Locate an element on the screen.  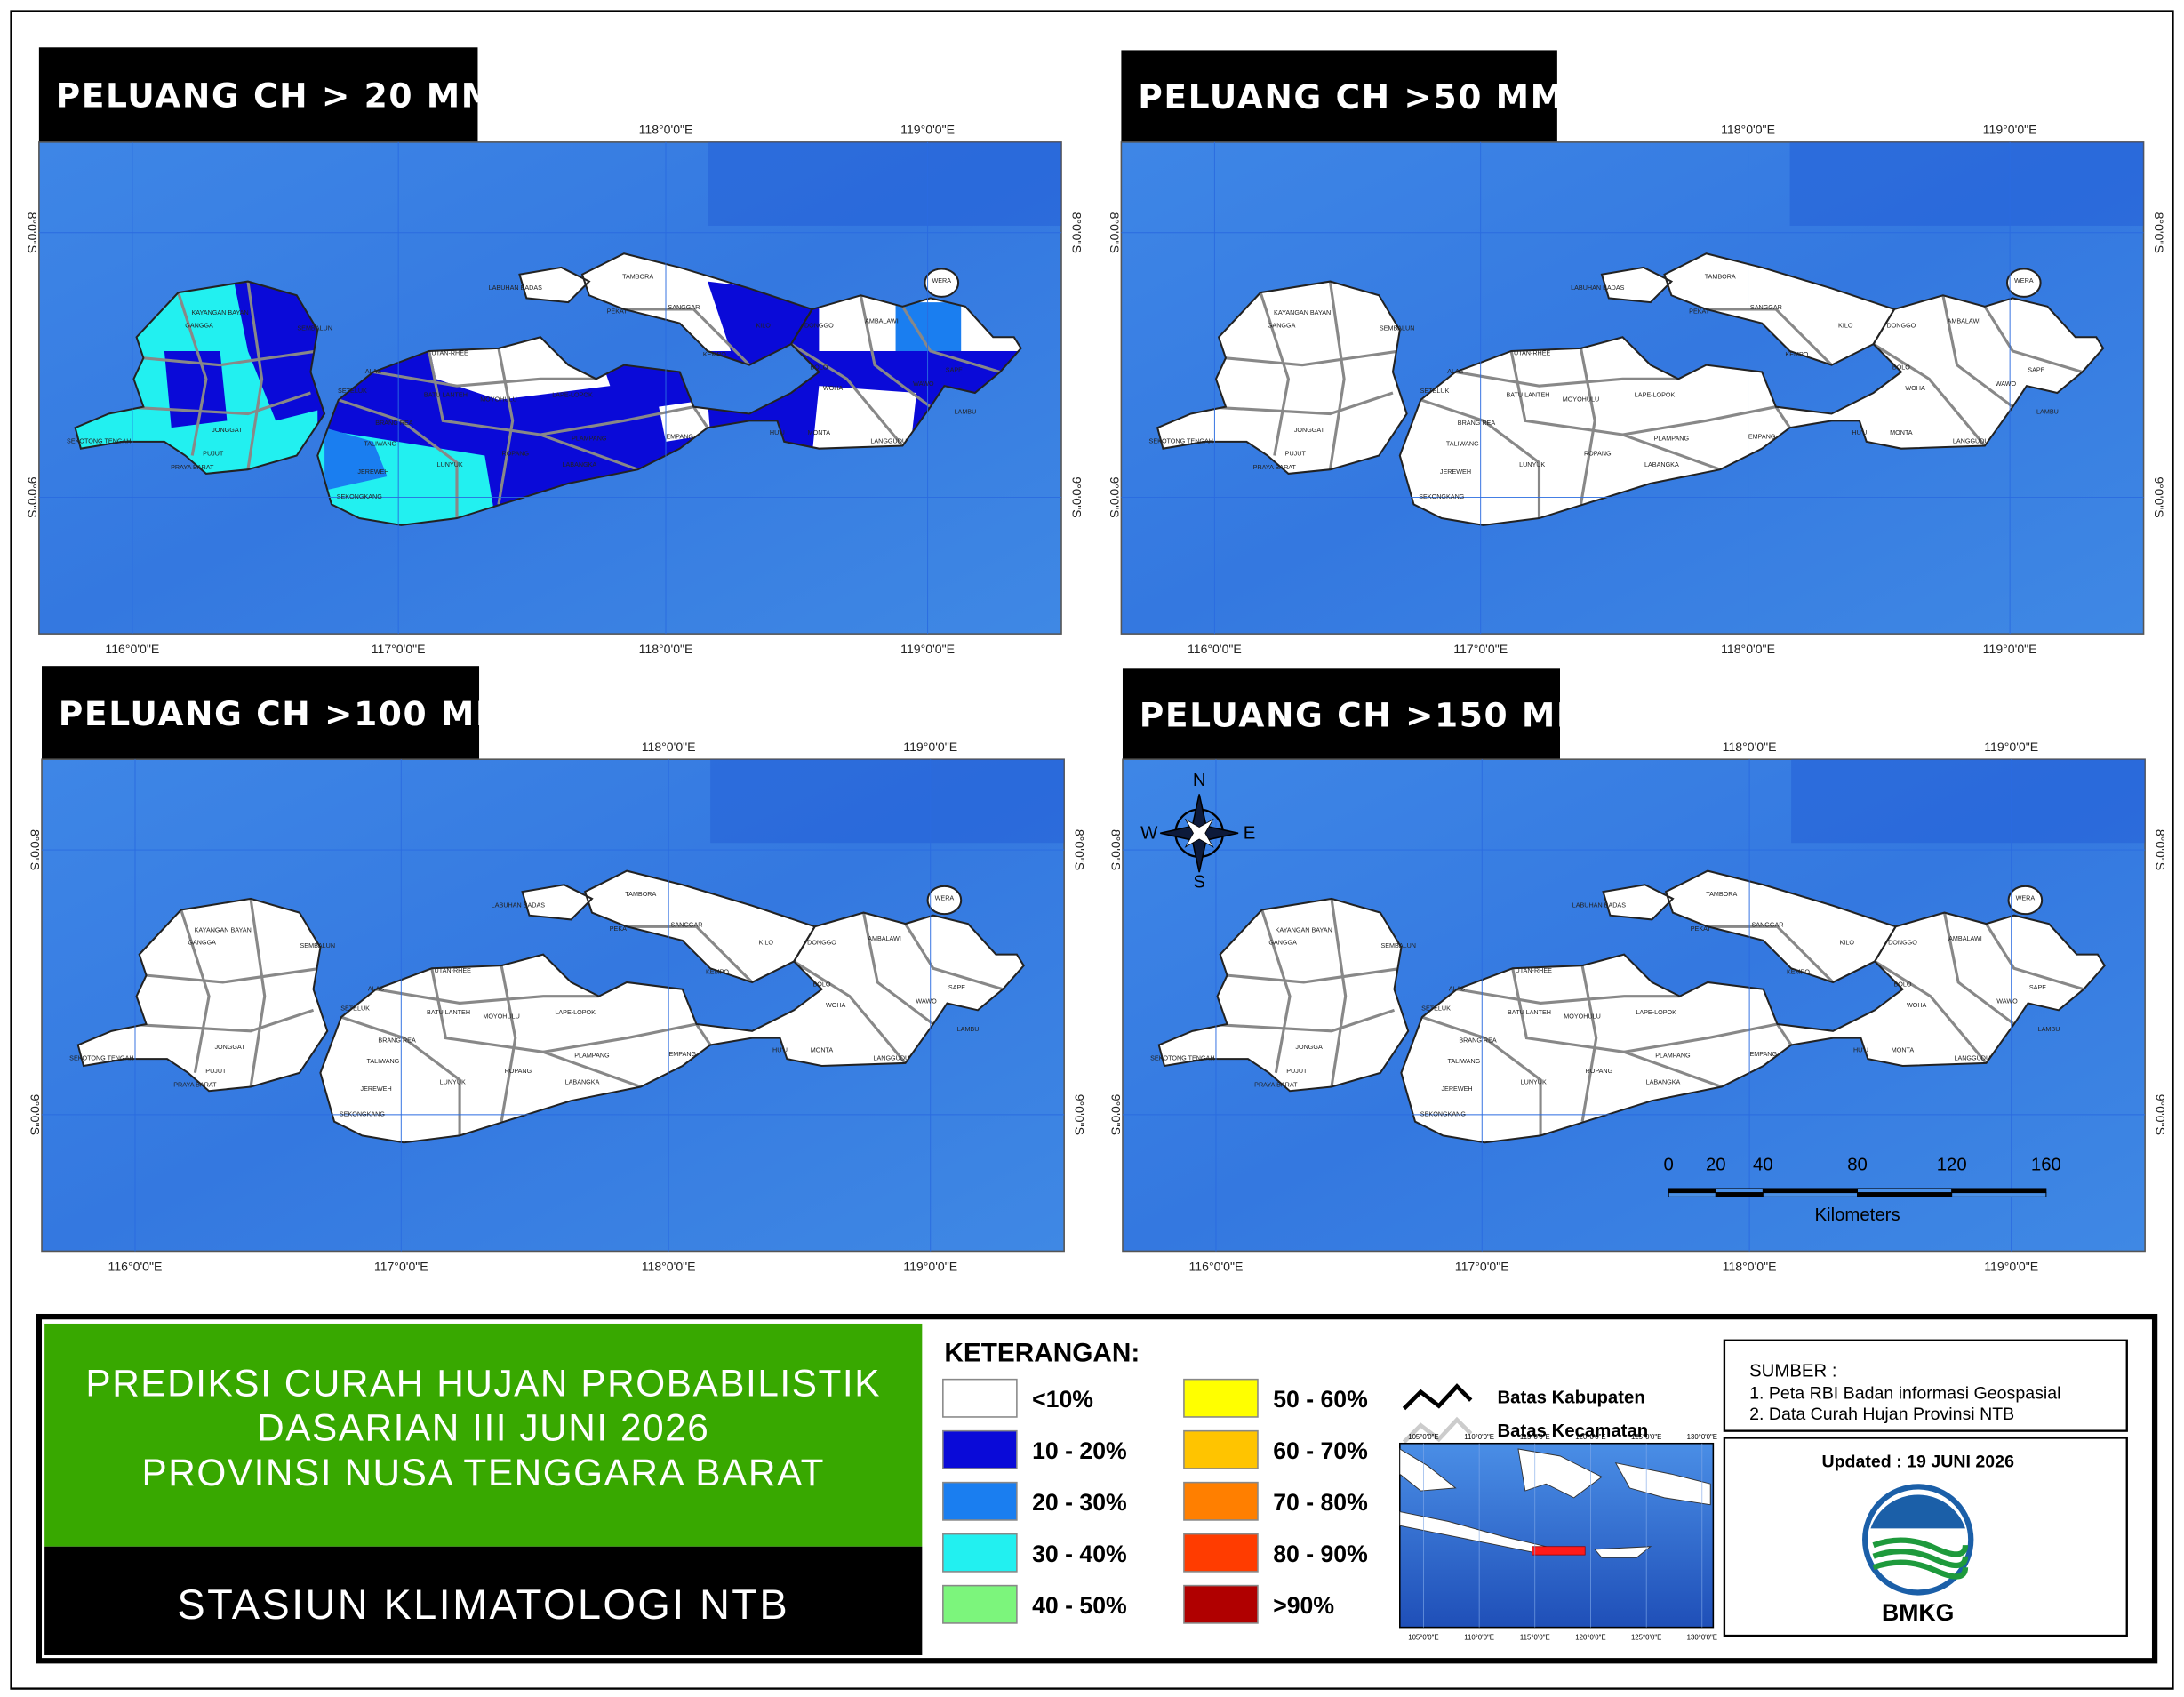
legend-label: 50 - 60% is located at coordinates (1320, 1400).